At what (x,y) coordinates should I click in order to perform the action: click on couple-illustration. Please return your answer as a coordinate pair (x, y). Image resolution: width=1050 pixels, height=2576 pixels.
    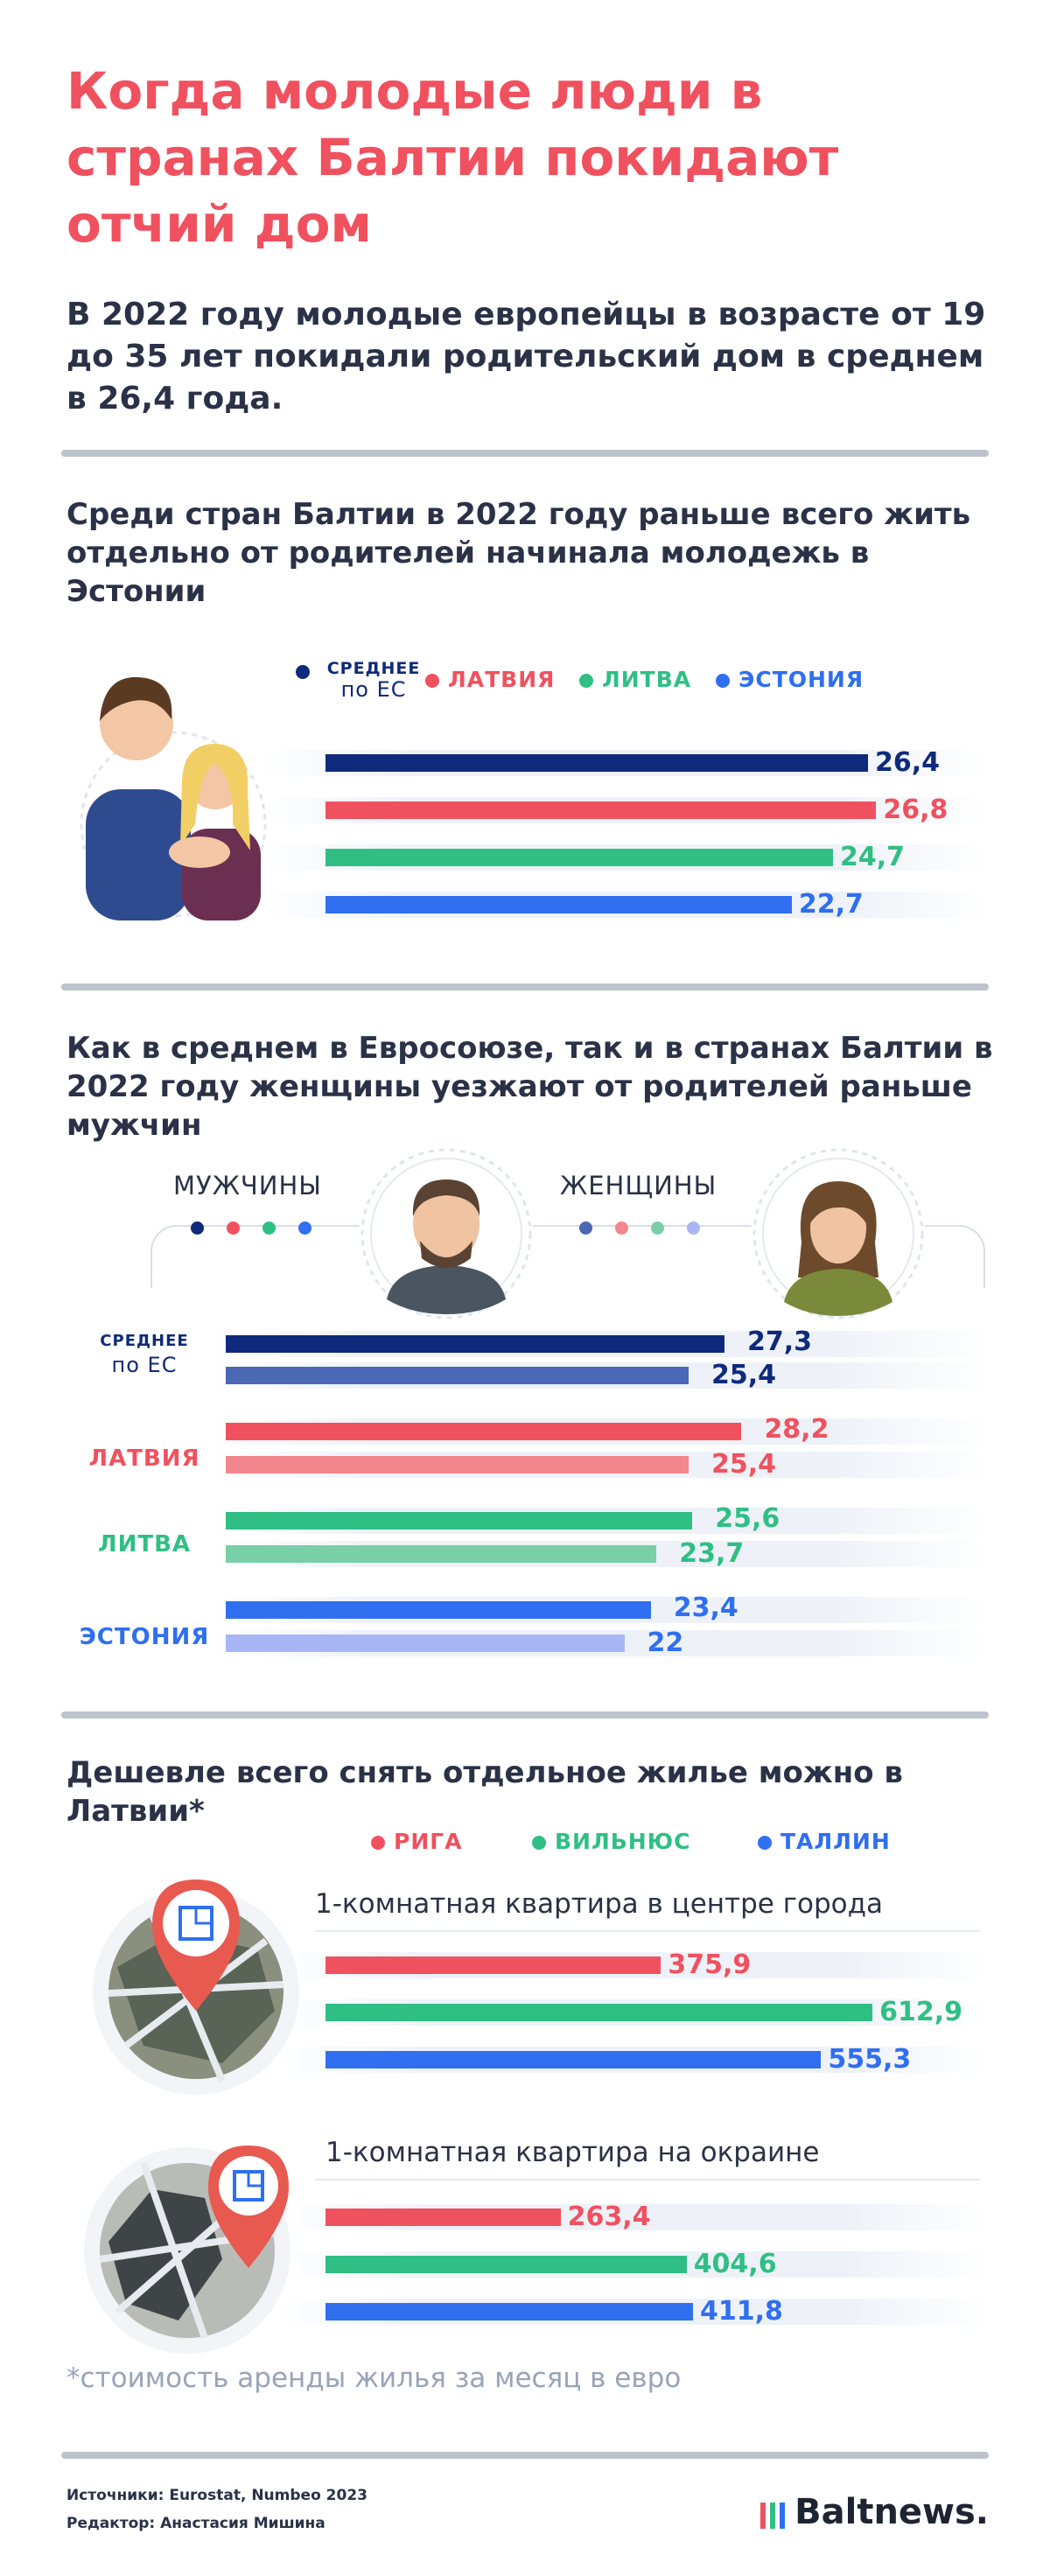
    Looking at the image, I should click on (177, 784).